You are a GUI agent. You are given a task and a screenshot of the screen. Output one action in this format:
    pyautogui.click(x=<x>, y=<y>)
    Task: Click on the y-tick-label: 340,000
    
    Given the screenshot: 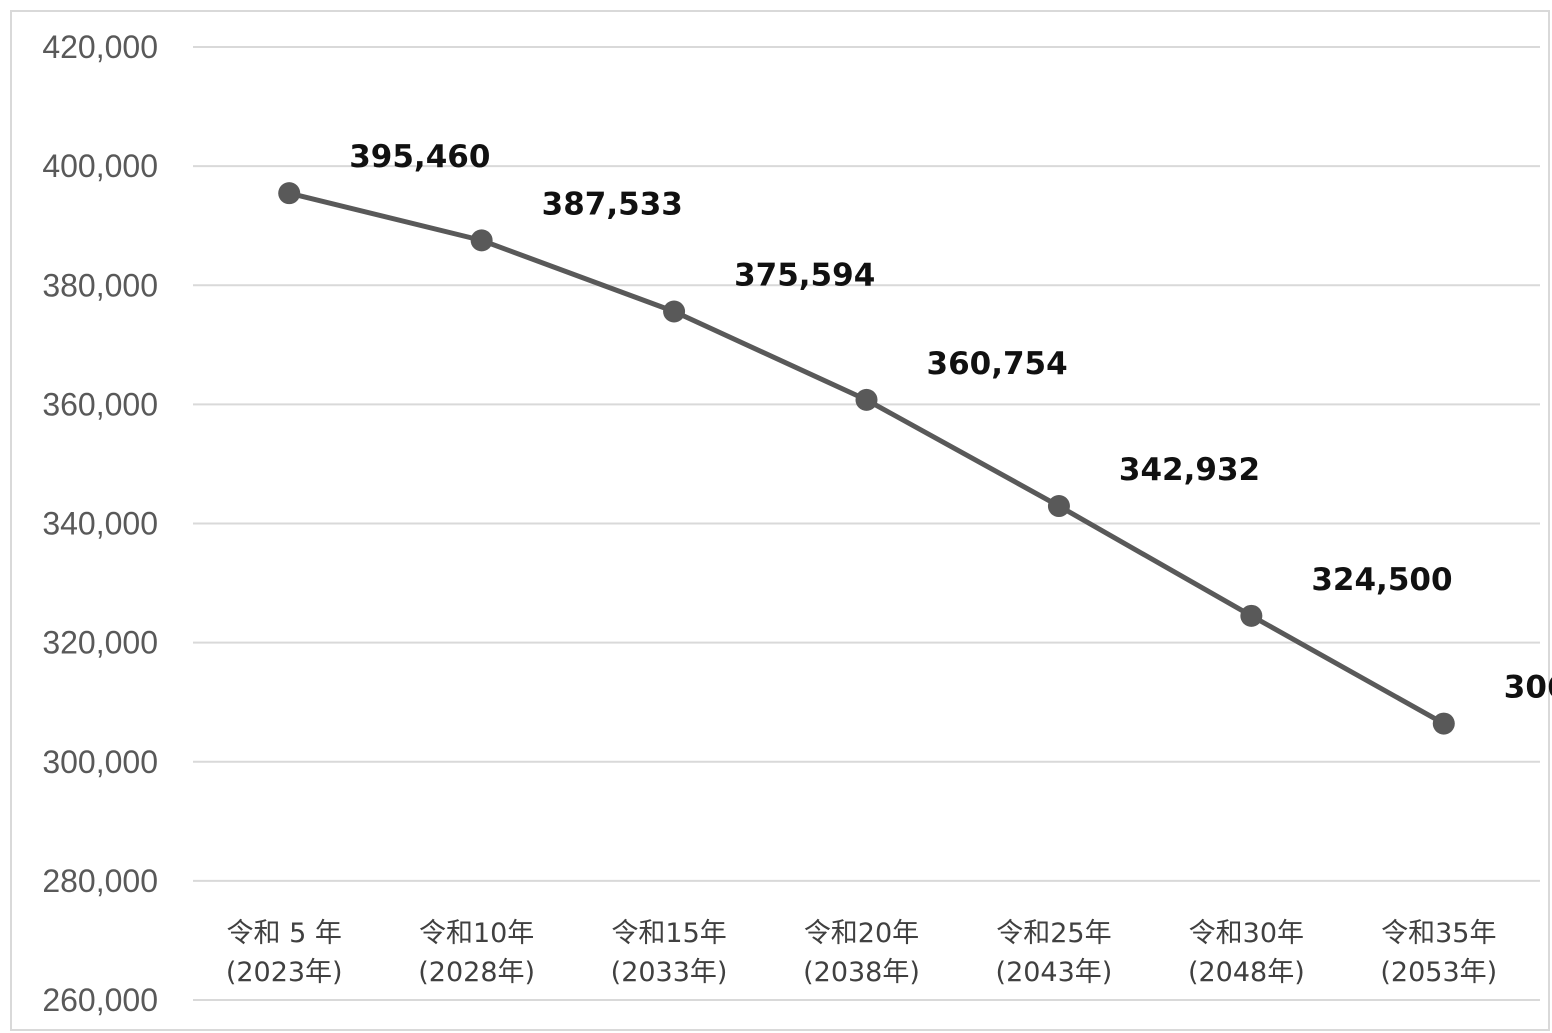 What is the action you would take?
    pyautogui.click(x=100, y=524)
    